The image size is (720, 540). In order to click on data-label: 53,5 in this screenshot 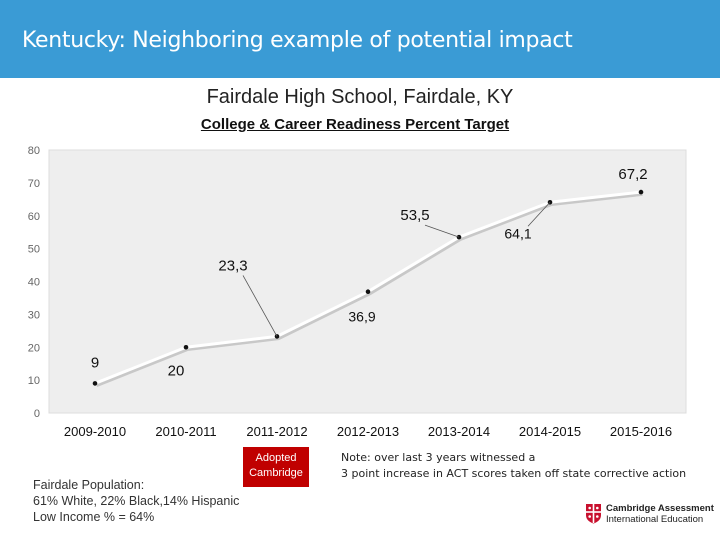, I will do `click(414, 215)`.